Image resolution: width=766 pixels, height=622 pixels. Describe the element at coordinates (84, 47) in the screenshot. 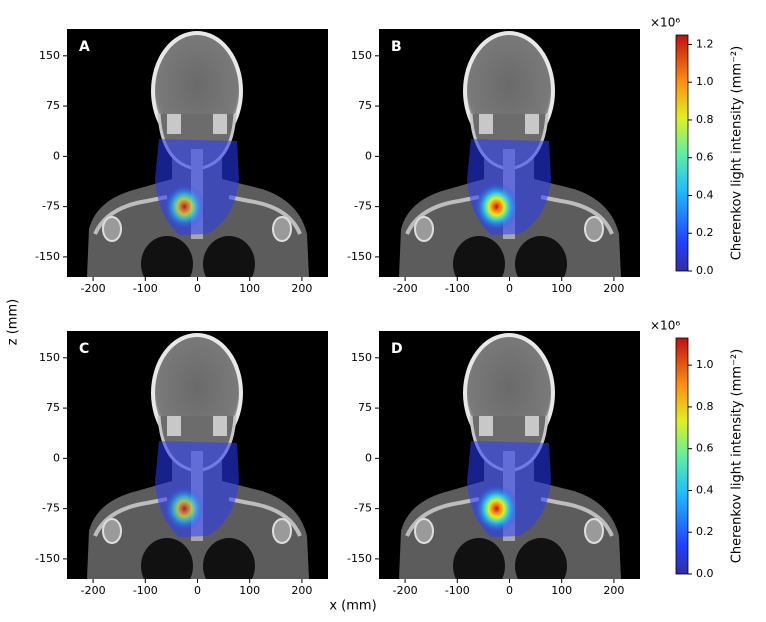

I see `panel-label: A` at that location.